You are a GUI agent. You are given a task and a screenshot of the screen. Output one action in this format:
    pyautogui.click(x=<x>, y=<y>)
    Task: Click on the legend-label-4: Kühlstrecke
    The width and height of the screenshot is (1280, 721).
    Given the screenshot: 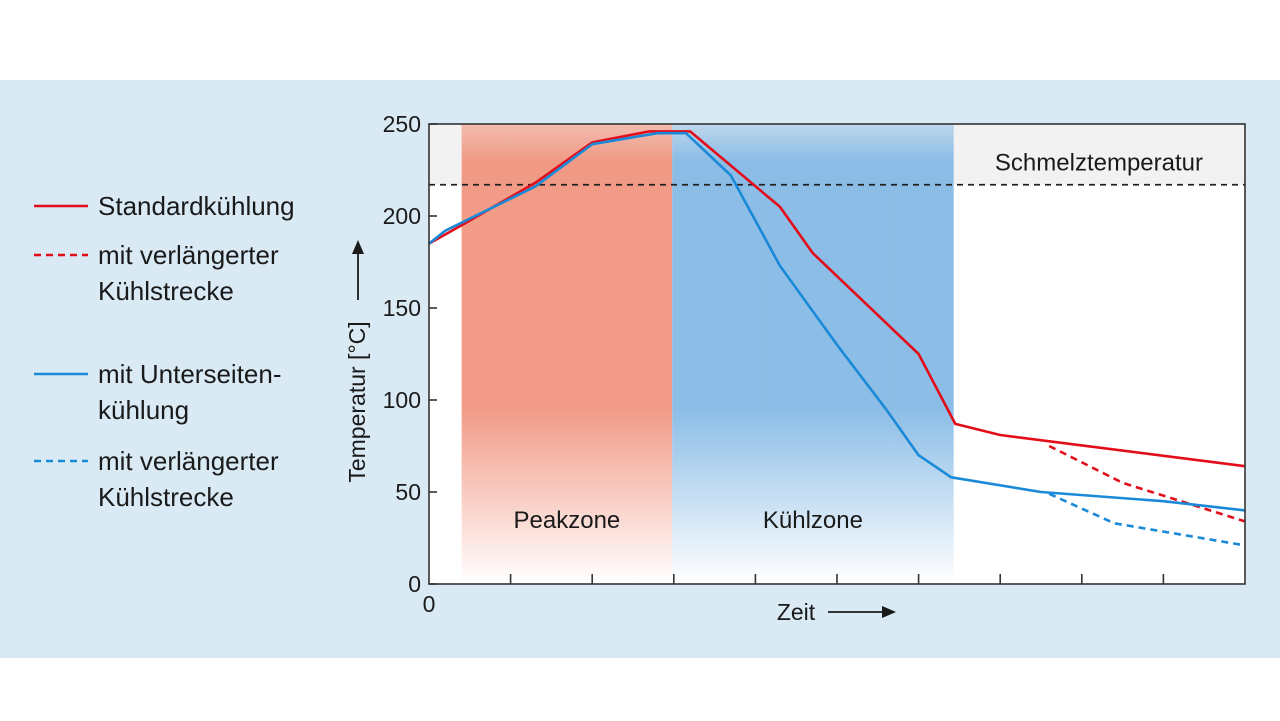 What is the action you would take?
    pyautogui.click(x=166, y=497)
    